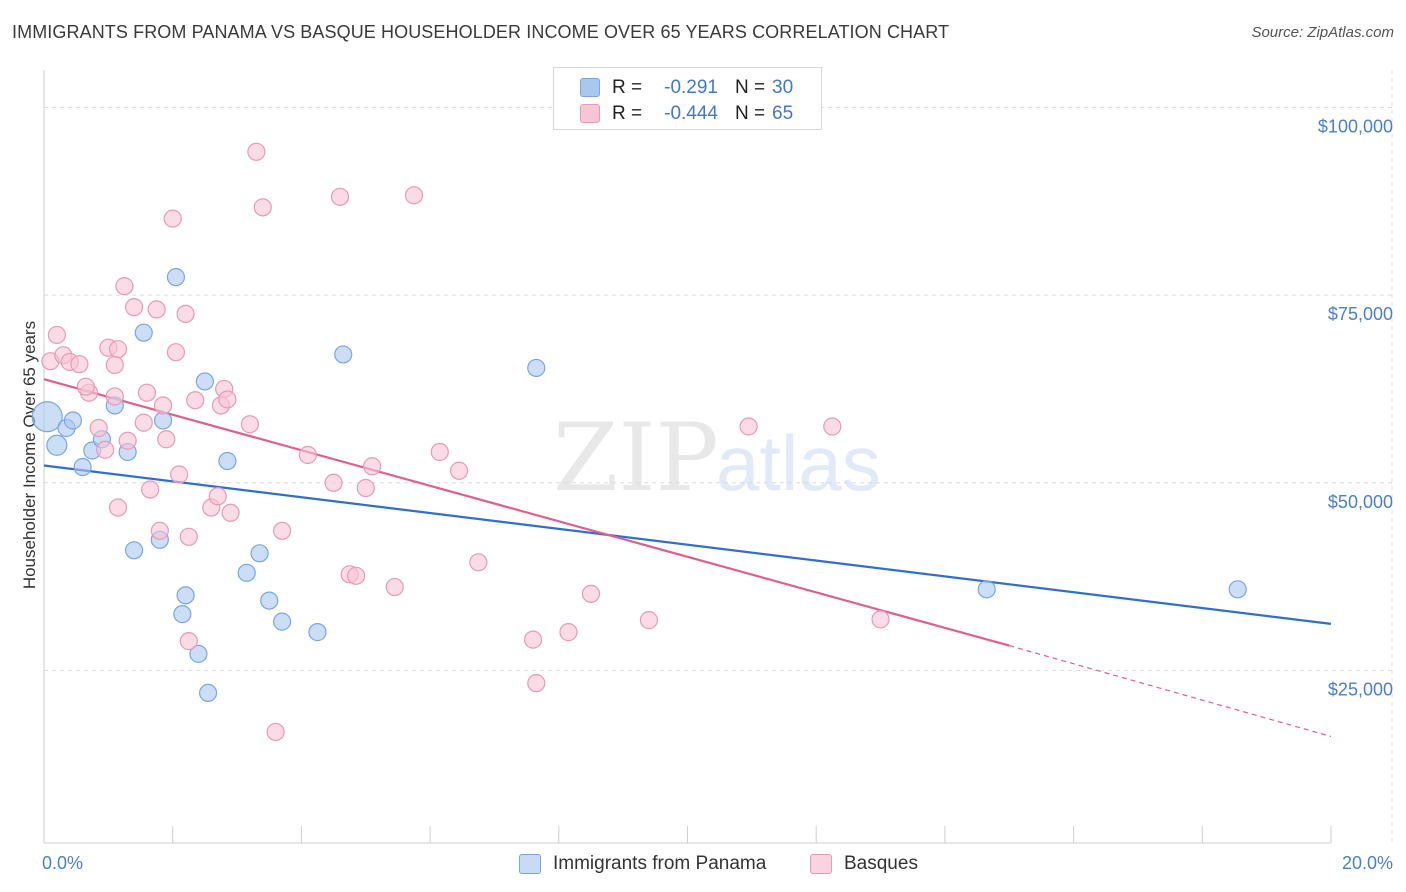 This screenshot has height=892, width=1406. Describe the element at coordinates (783, 113) in the screenshot. I see `legend-n-value: 65` at that location.